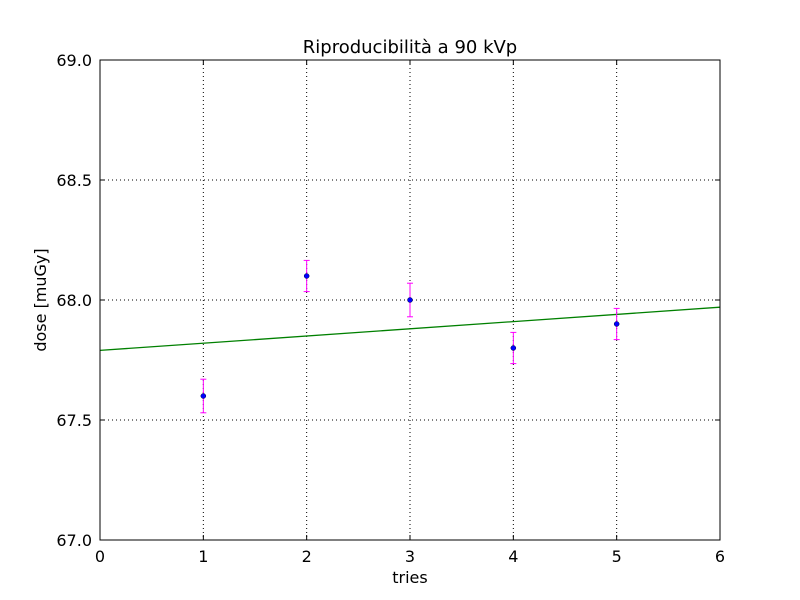 The image size is (800, 600). Describe the element at coordinates (74, 420) in the screenshot. I see `y-tick-label: 67.5` at that location.